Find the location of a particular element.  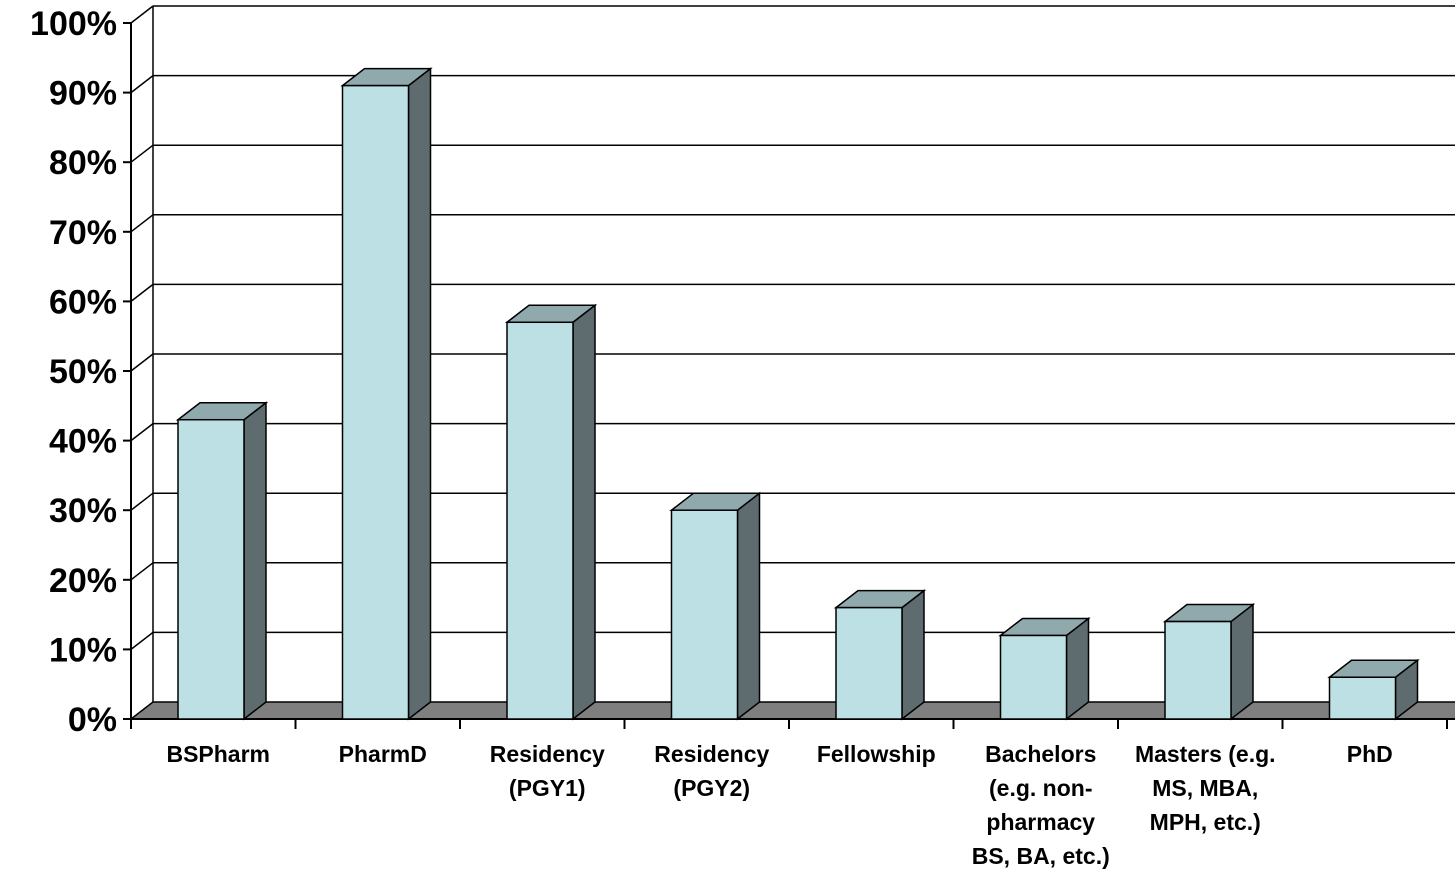

x-category-label-line: (PGY2) is located at coordinates (711, 788).